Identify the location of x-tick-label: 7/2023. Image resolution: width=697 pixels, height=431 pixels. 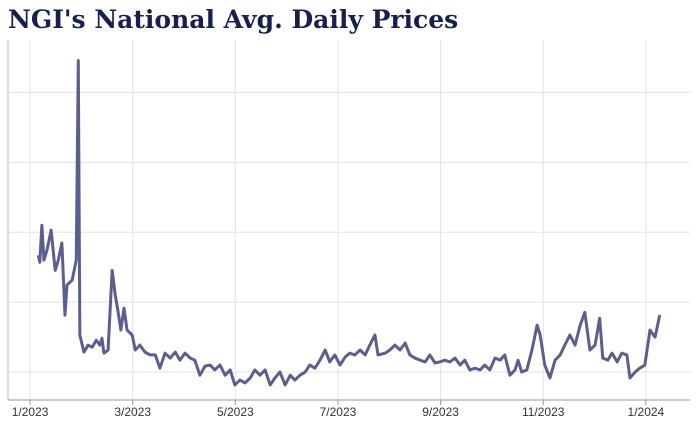
(338, 412).